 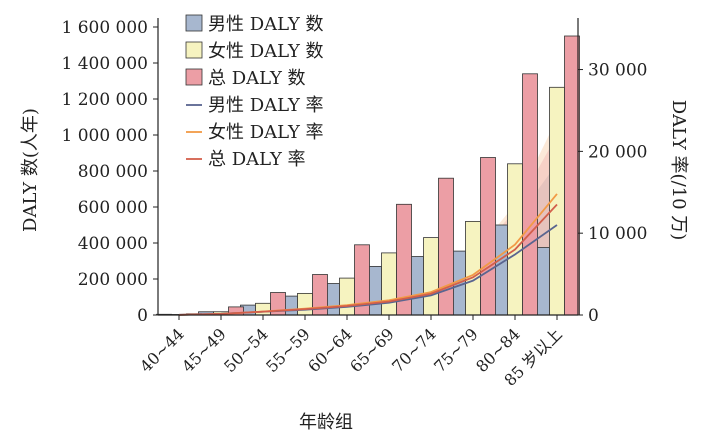 What do you see at coordinates (257, 159) in the screenshot?
I see `legend-label-5: 总 DALY 率` at bounding box center [257, 159].